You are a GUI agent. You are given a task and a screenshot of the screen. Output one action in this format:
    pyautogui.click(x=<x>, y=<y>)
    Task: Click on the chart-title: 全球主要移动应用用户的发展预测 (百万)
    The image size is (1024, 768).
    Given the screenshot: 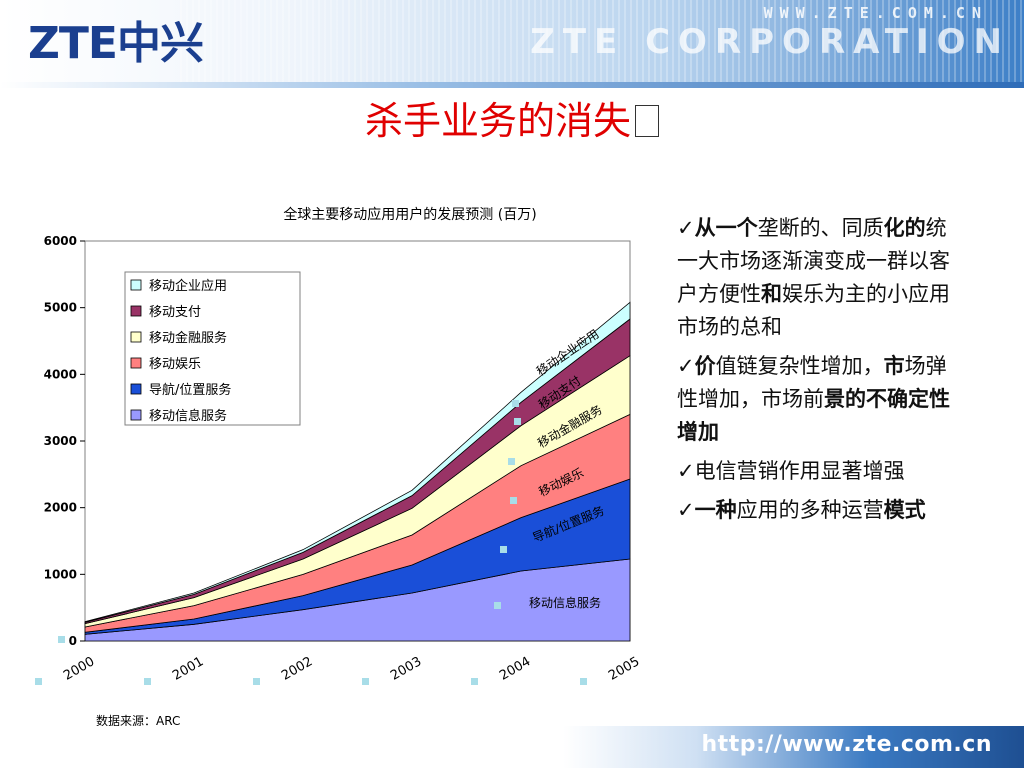 What is the action you would take?
    pyautogui.click(x=410, y=215)
    